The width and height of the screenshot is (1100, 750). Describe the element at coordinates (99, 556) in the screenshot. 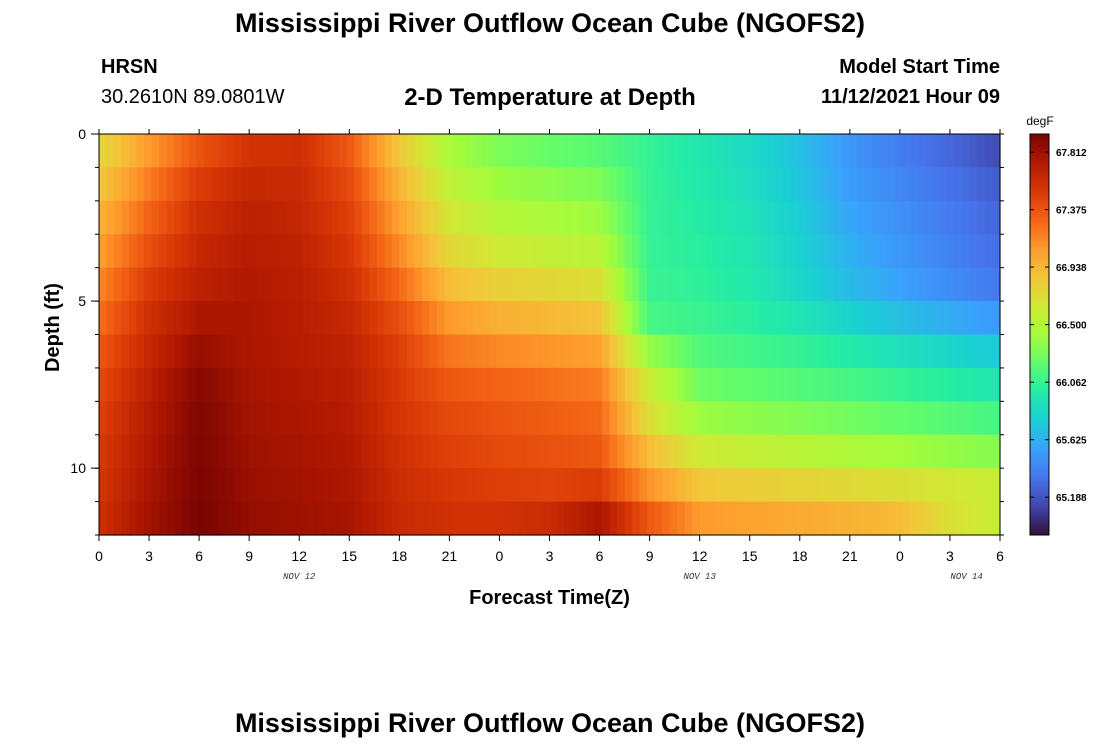

I see `x-tick-label: 0` at that location.